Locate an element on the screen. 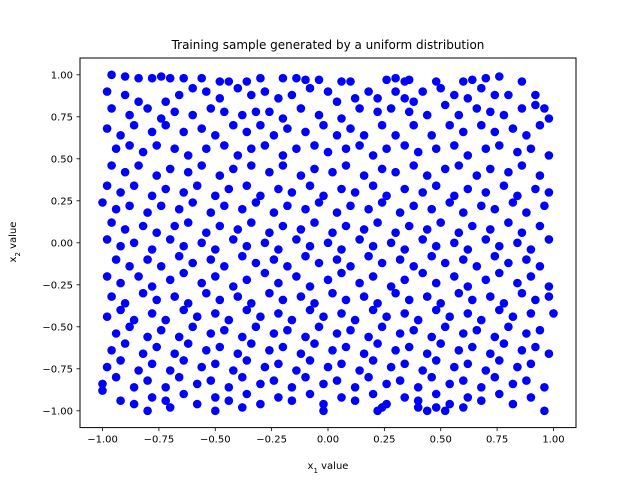 The width and height of the screenshot is (640, 480). x-tick-label: −0.75 is located at coordinates (159, 440).